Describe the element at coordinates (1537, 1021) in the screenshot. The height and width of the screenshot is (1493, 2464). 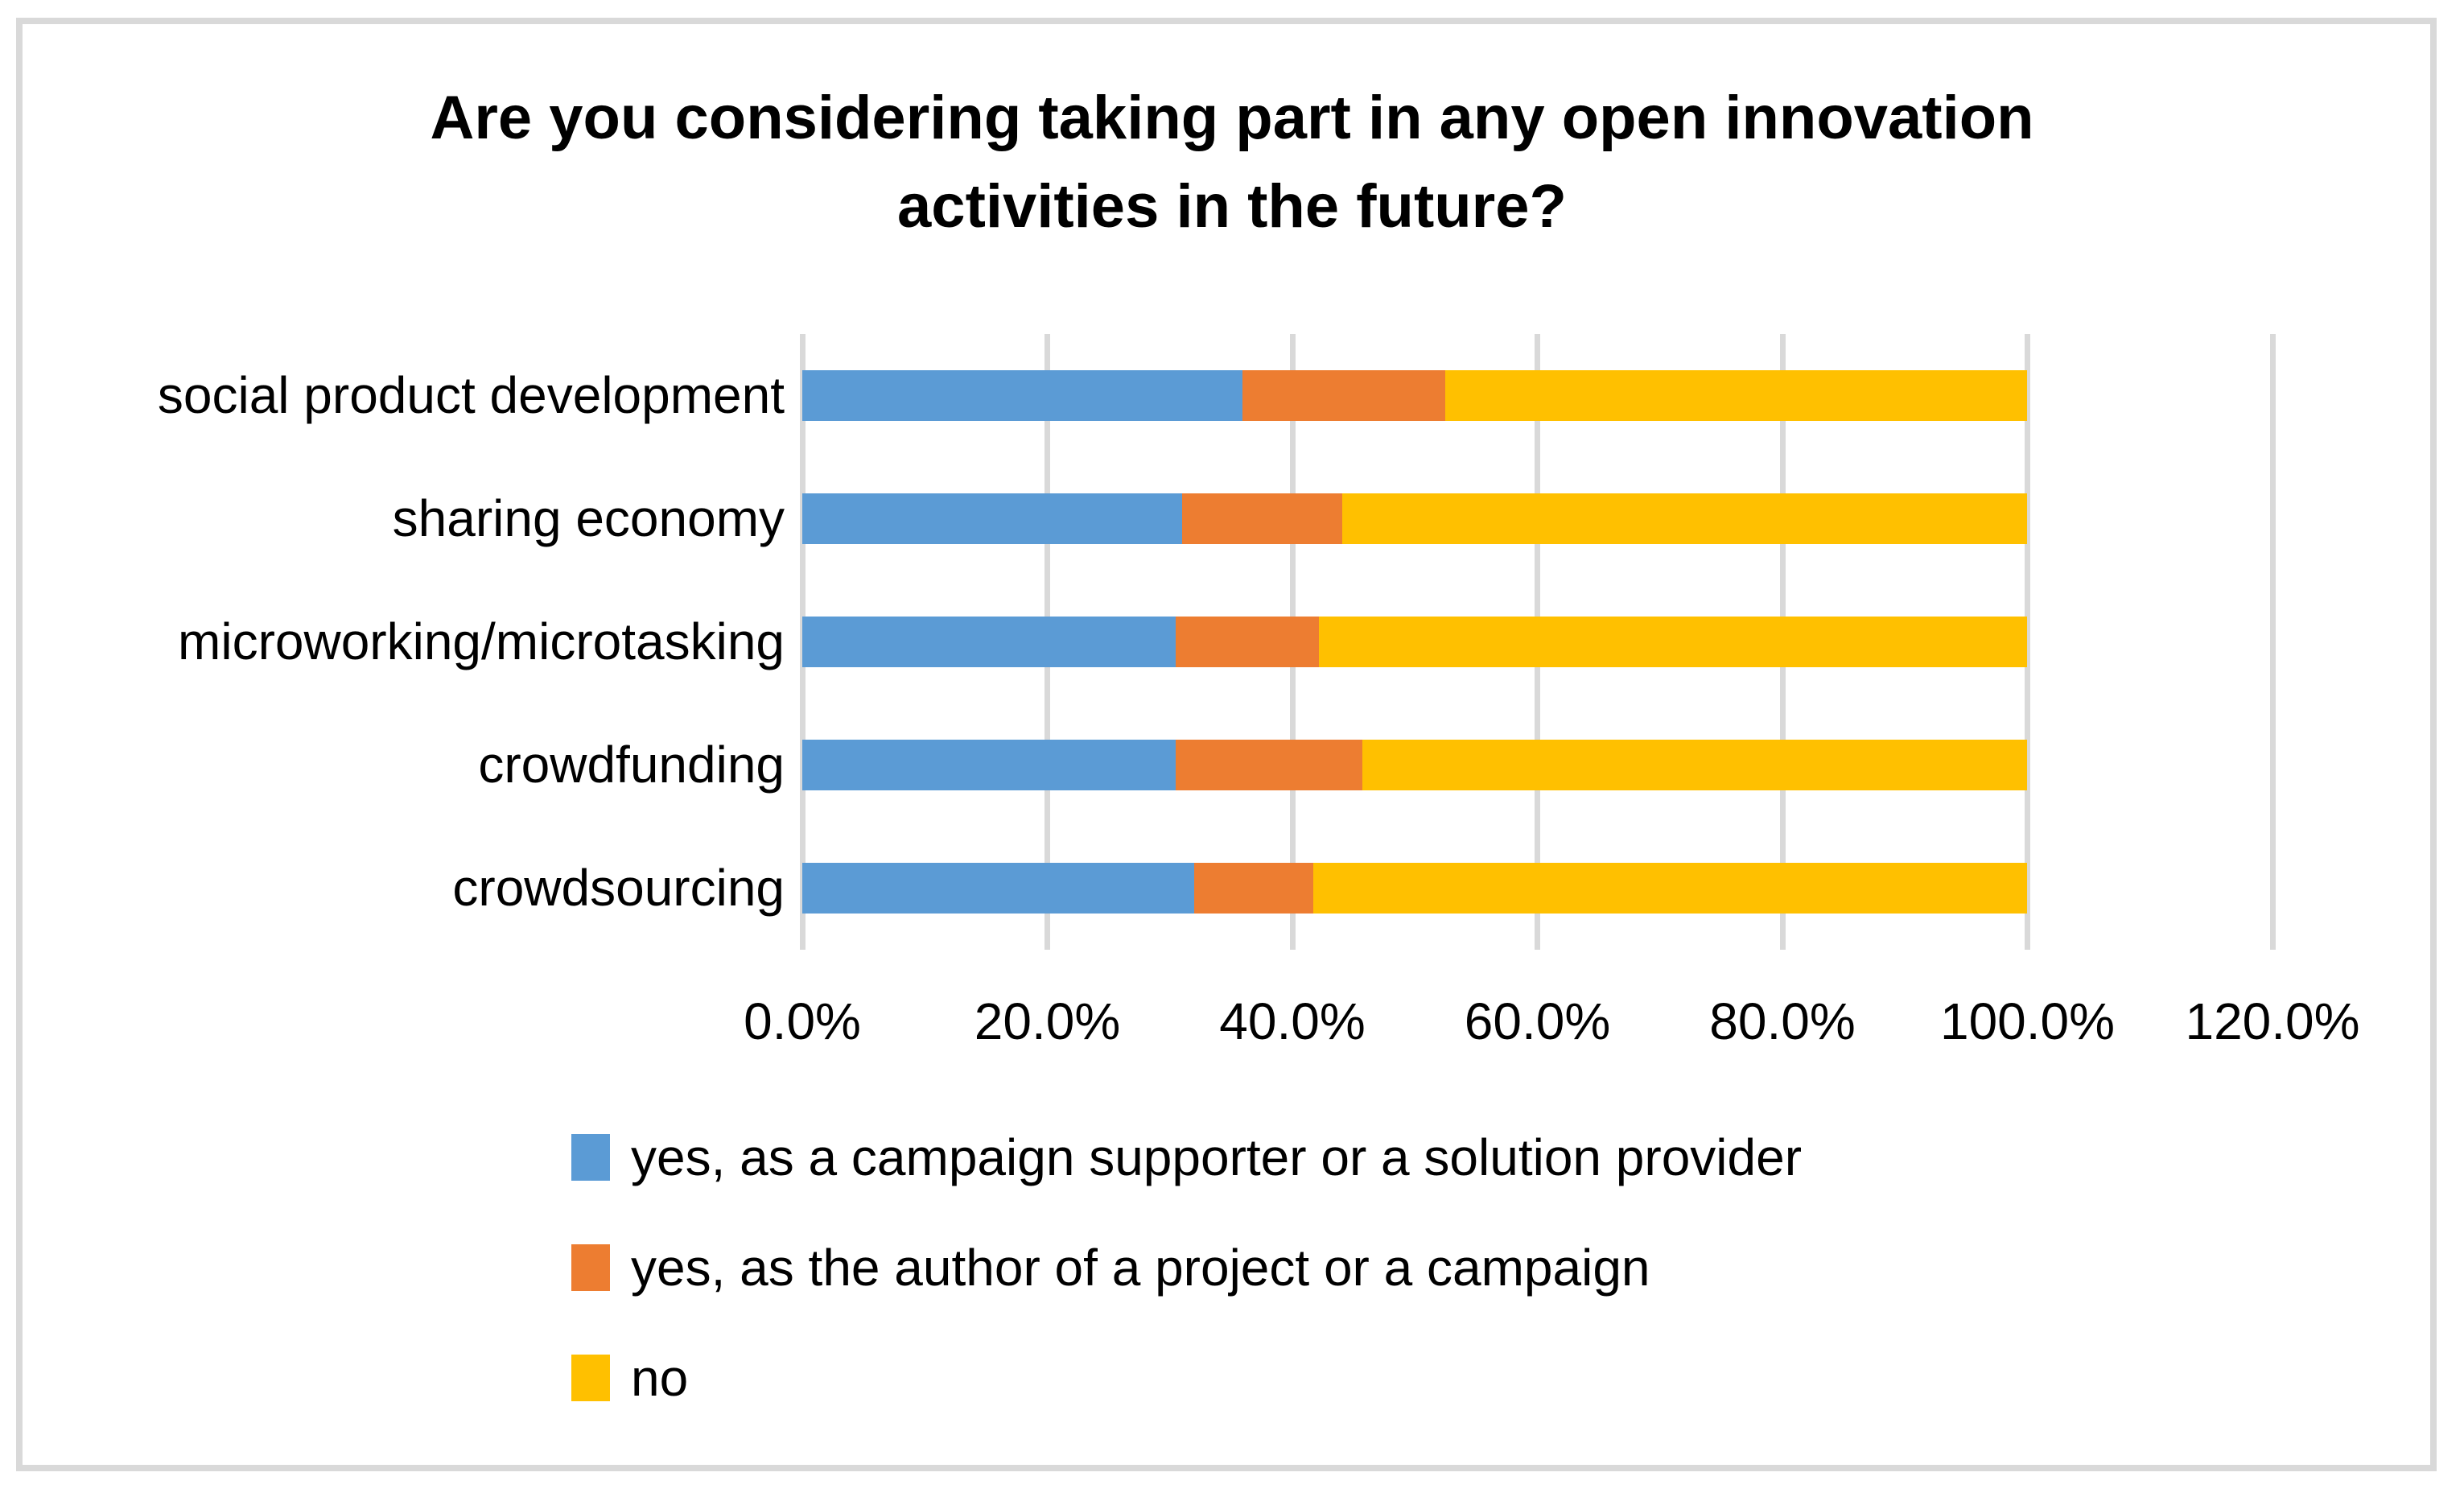
I see `x-tick-label: 60.0%` at that location.